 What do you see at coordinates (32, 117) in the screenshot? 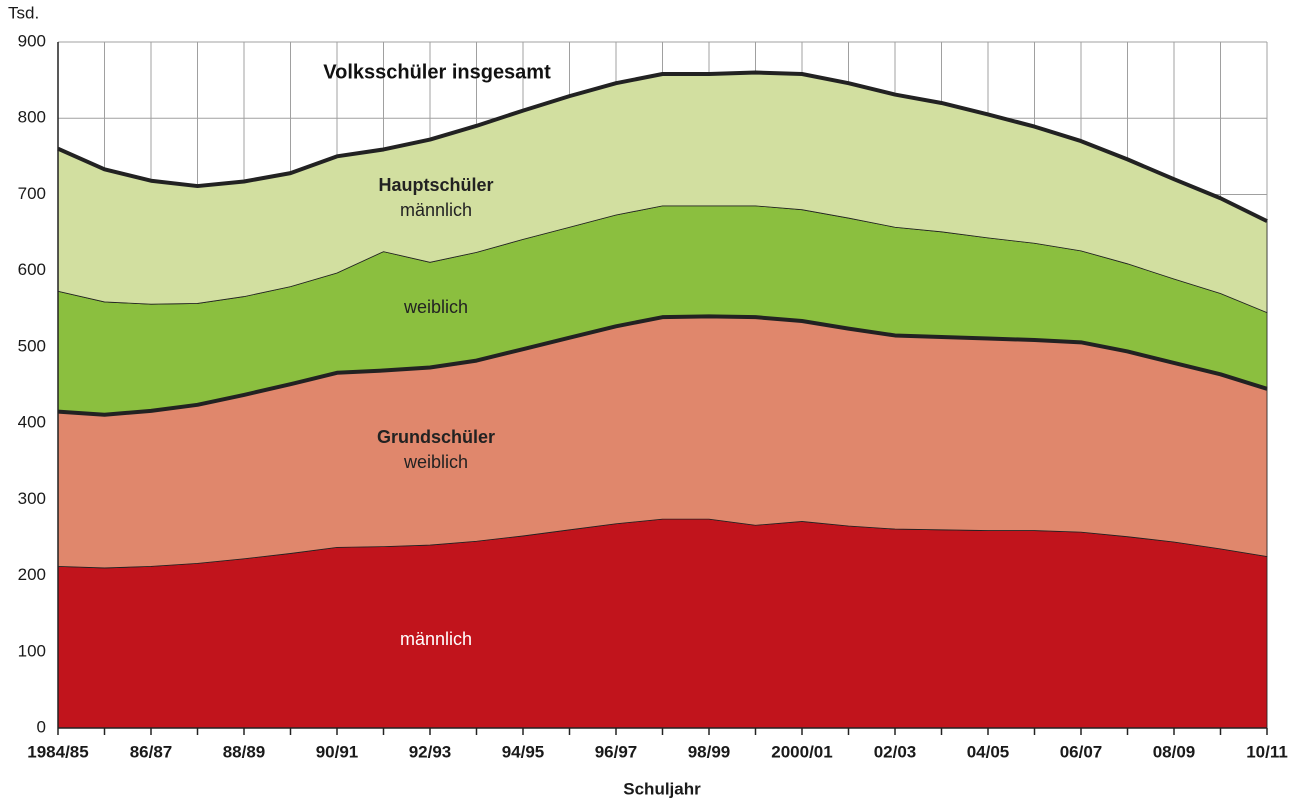
I see `y-tick-label: 800` at bounding box center [32, 117].